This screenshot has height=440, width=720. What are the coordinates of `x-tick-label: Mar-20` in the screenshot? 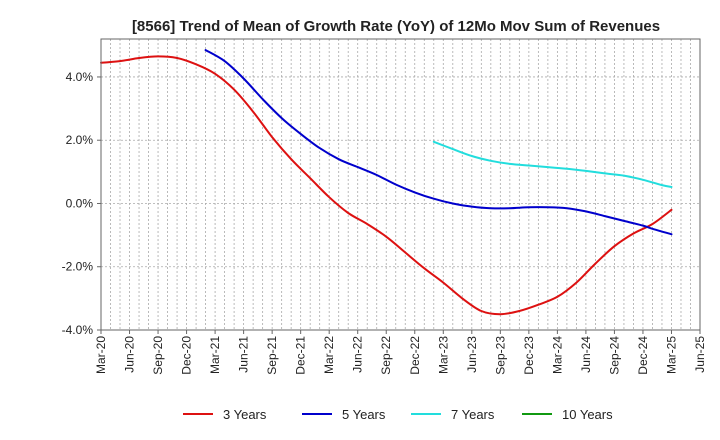 It's located at (101, 355).